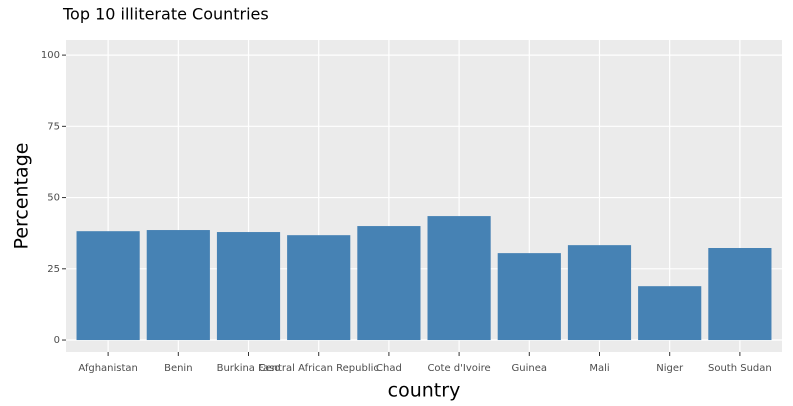 This screenshot has width=793, height=406. Describe the element at coordinates (165, 14) in the screenshot. I see `chart-title: Top 10 illiterate Countries` at that location.